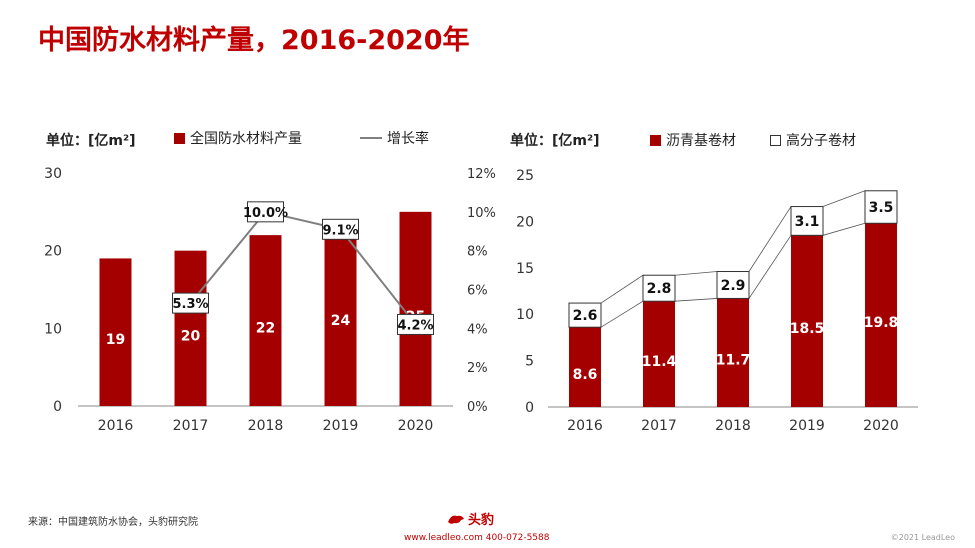 The image size is (975, 548). I want to click on right-y-tick-label: 25, so click(525, 176).